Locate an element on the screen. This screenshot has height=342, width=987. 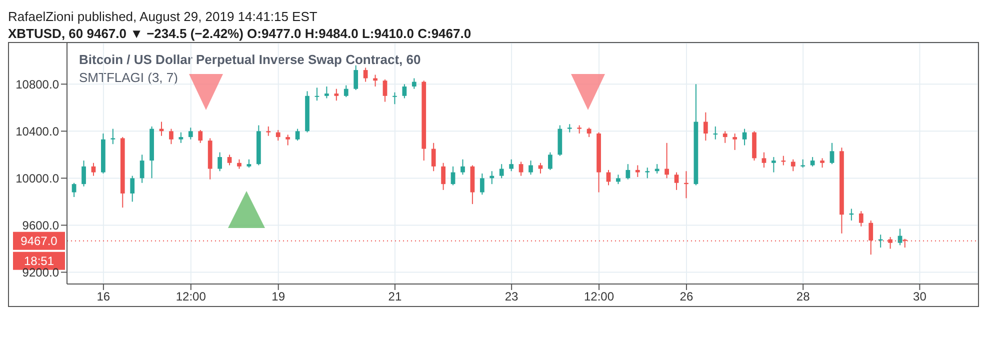
x-tick-label: 26 is located at coordinates (687, 297).